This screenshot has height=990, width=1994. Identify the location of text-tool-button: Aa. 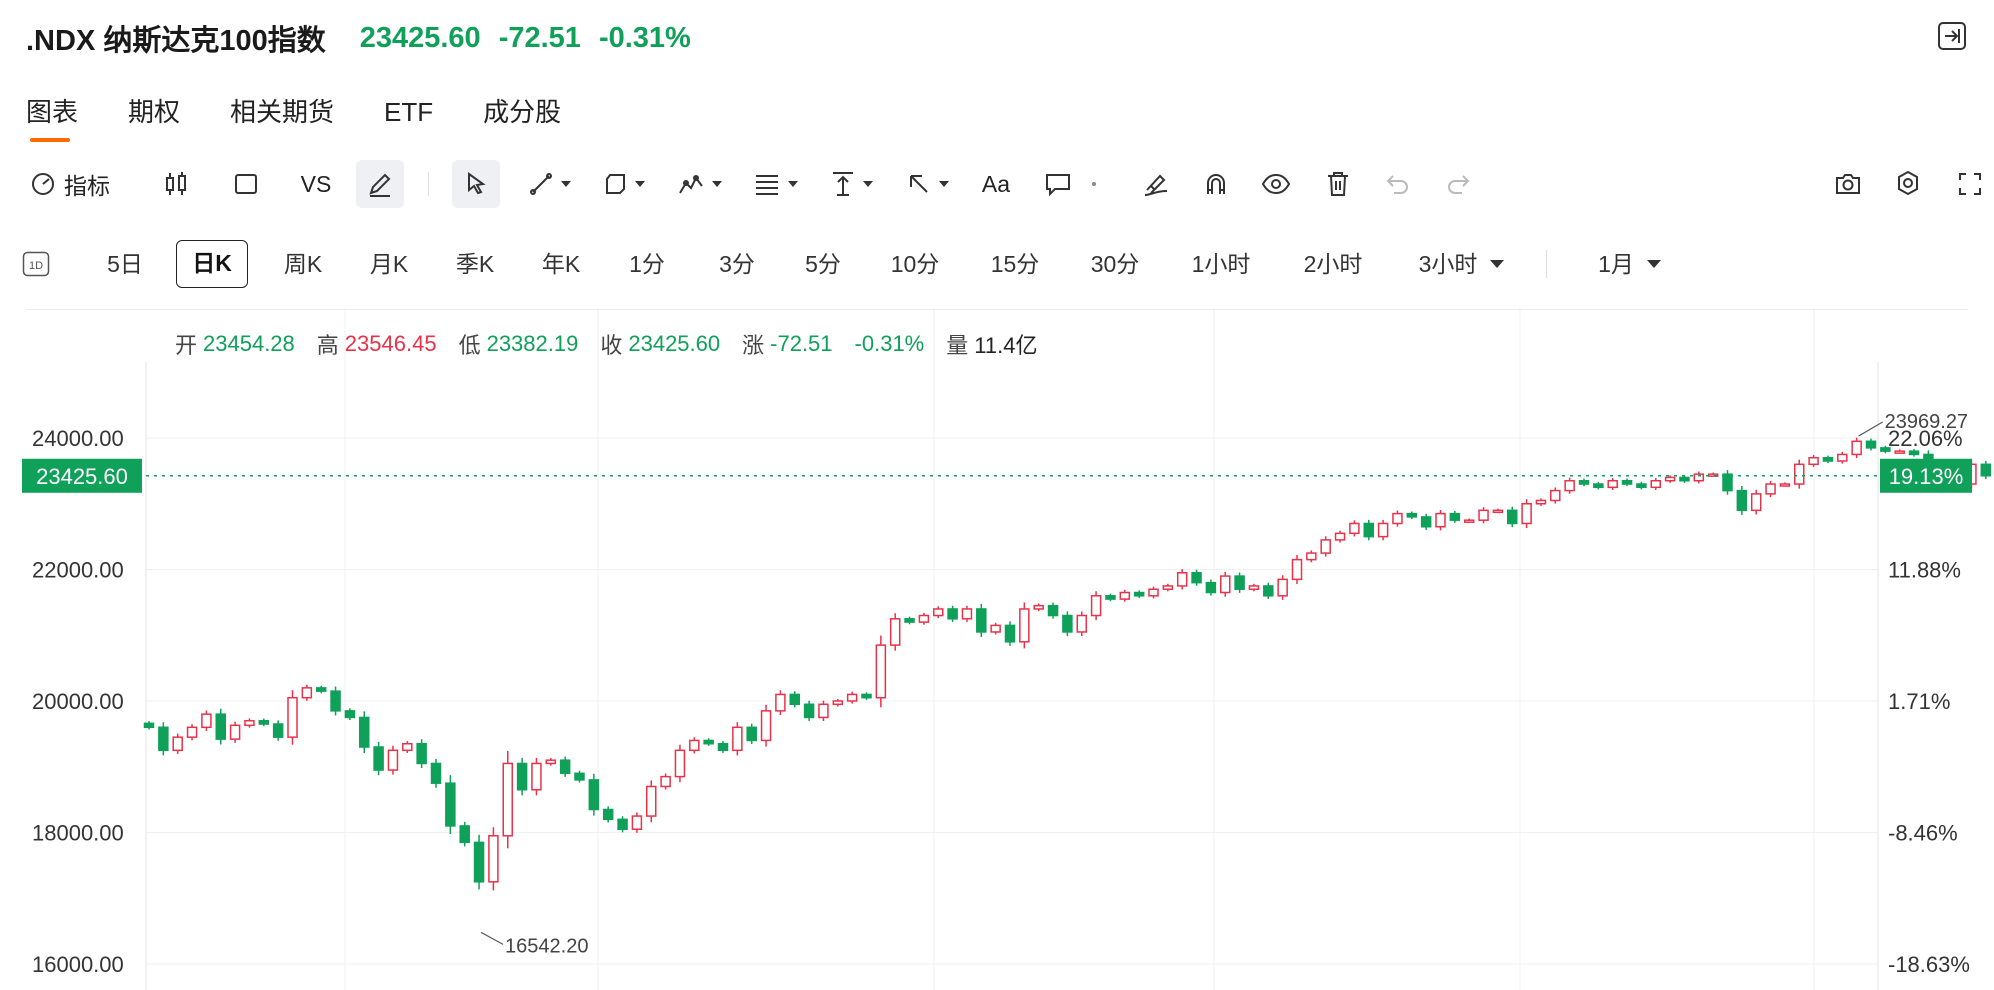
(996, 184).